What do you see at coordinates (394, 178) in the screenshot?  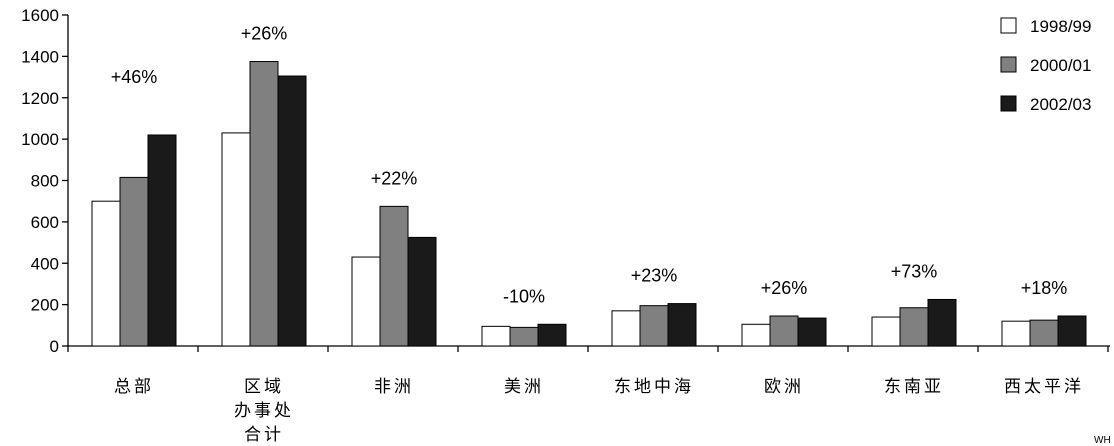 I see `change-label: +22%` at bounding box center [394, 178].